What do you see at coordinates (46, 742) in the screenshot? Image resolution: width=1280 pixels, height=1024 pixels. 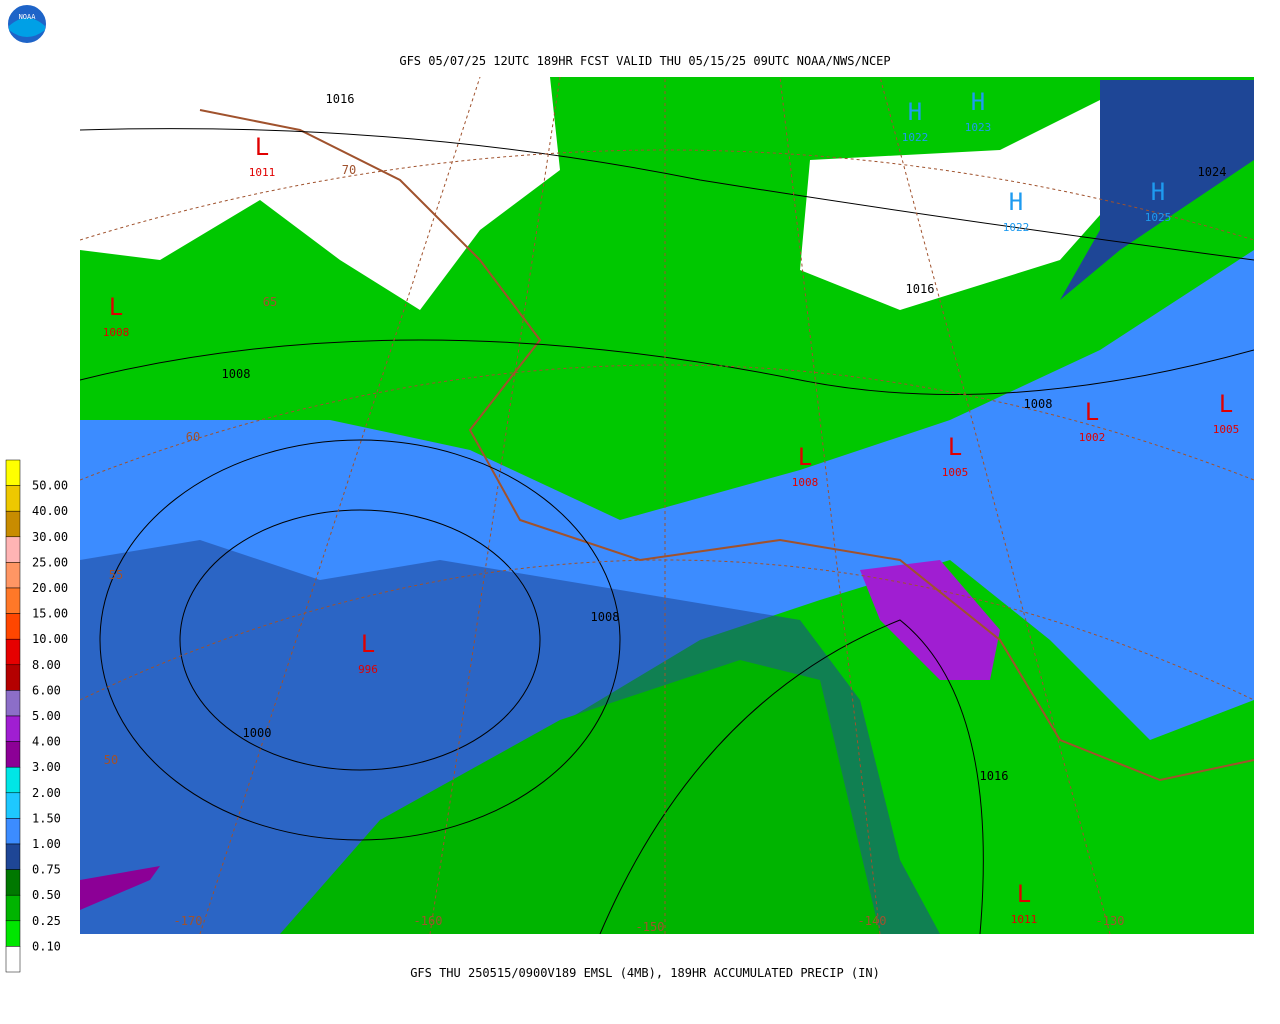 I see `legend-label: 4.00` at bounding box center [46, 742].